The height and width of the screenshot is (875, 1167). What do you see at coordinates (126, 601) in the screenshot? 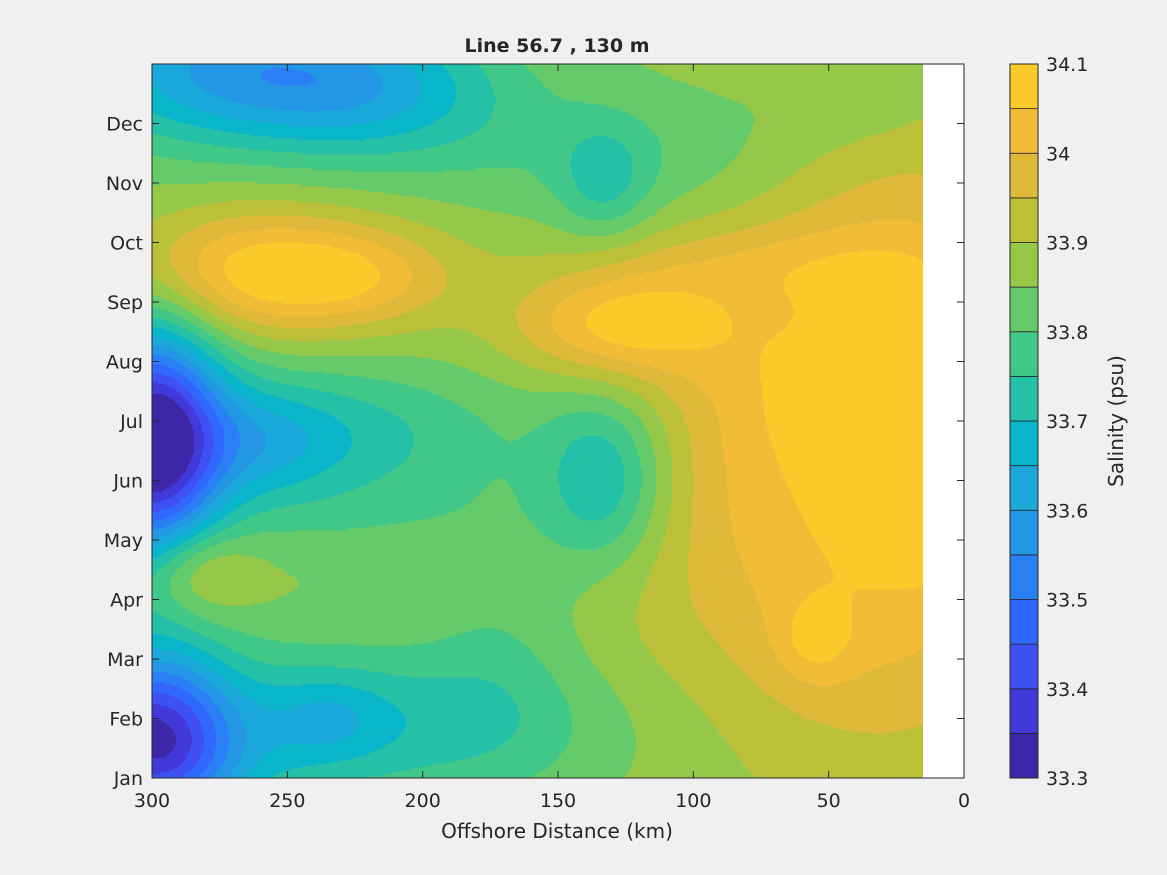
I see `y-tick-label: Apr` at bounding box center [126, 601].